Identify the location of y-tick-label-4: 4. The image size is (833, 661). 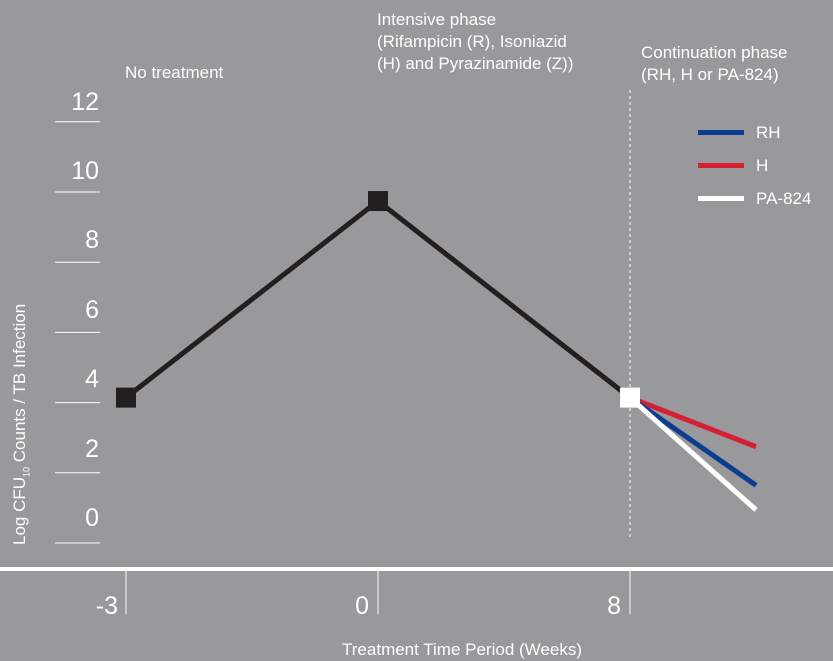
(92, 379).